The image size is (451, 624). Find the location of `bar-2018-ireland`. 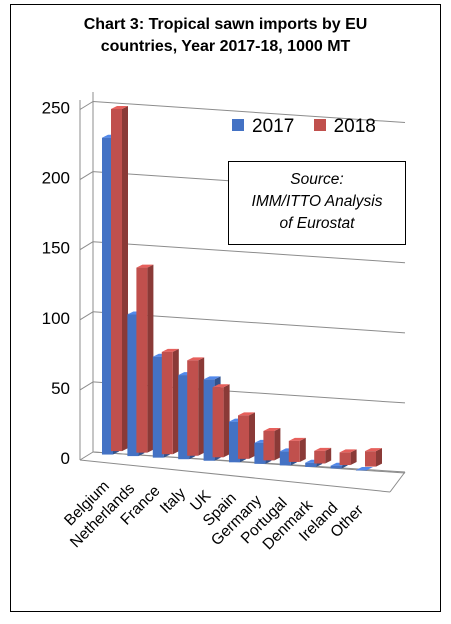

bar-2018-ireland is located at coordinates (348, 457).